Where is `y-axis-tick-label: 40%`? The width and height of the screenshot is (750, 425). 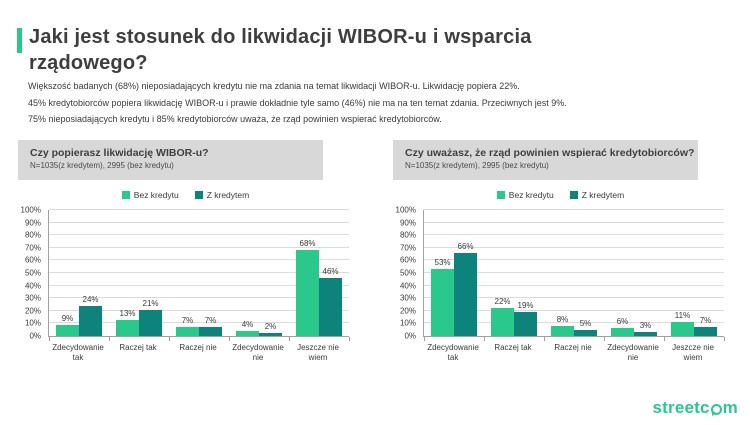 y-axis-tick-label: 40% is located at coordinates (407, 286).